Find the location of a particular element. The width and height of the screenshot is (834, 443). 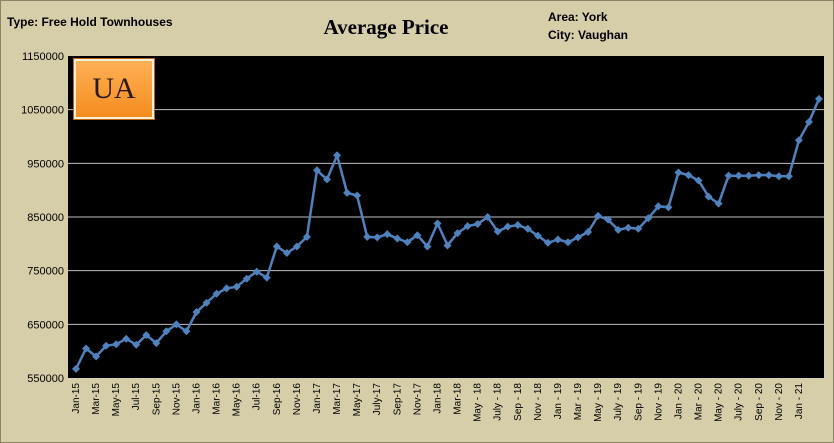

x-tick-label: Jul-15 is located at coordinates (136, 397).